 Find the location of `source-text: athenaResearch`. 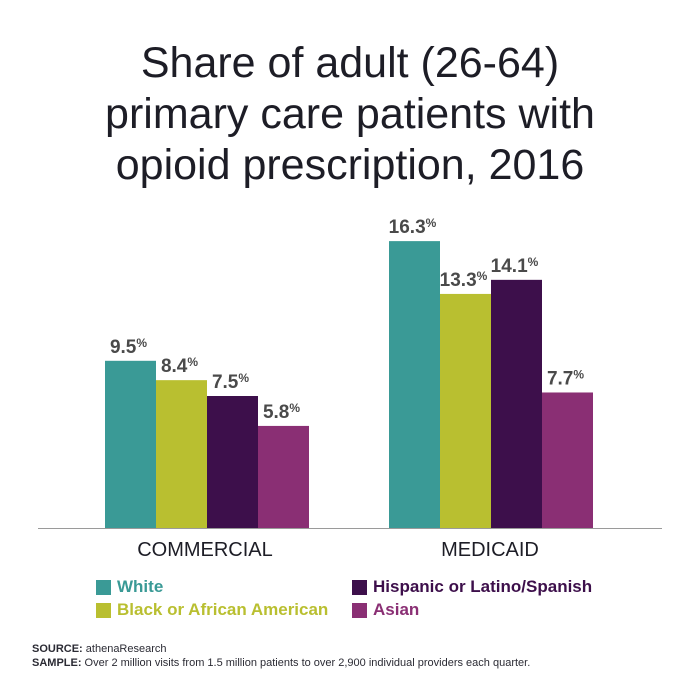

source-text: athenaResearch is located at coordinates (124, 649).